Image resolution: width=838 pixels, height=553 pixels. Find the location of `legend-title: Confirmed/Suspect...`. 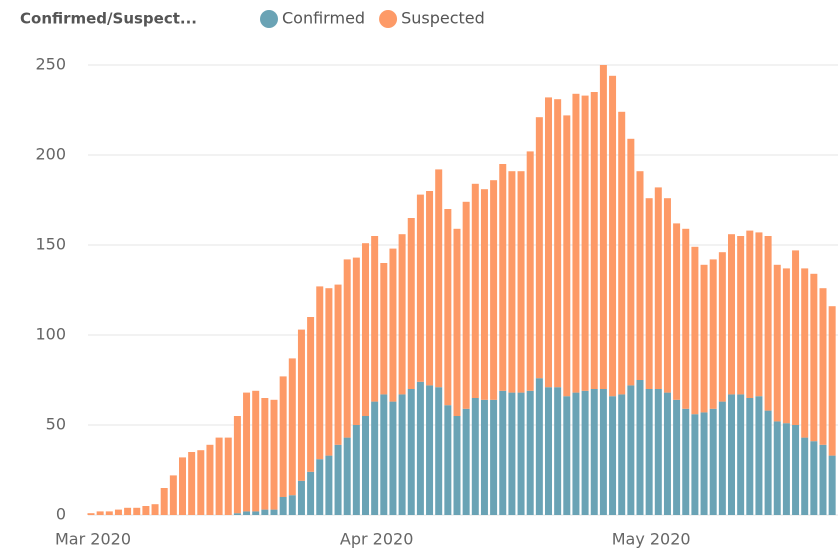

legend-title: Confirmed/Suspect... is located at coordinates (108, 19).